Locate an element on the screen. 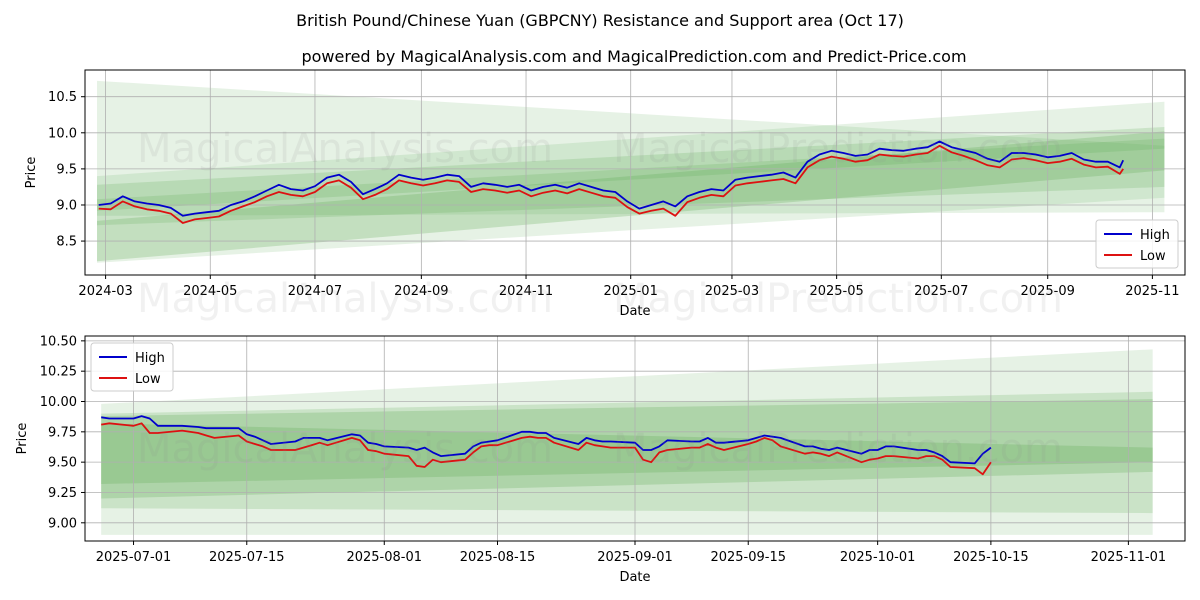 This screenshot has height=600, width=1200. y-tick-label: 9.25 is located at coordinates (62, 493).